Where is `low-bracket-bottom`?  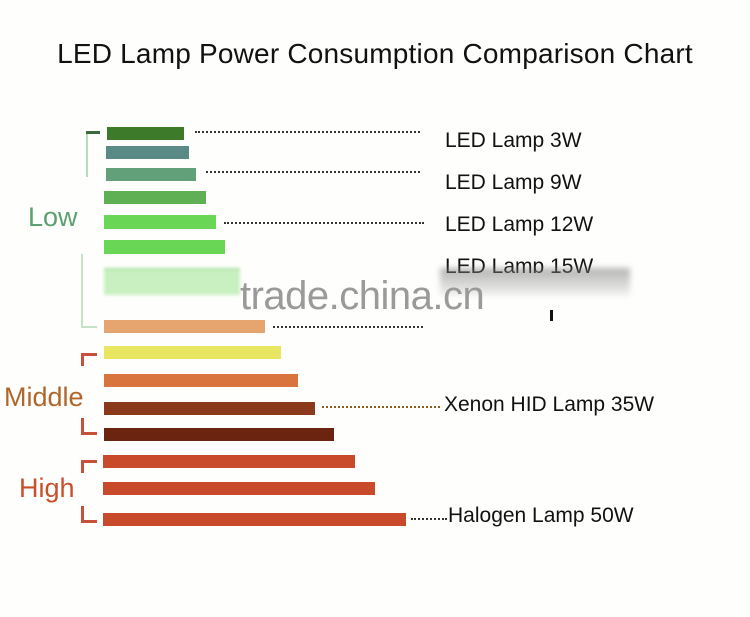
low-bracket-bottom is located at coordinates (89, 291).